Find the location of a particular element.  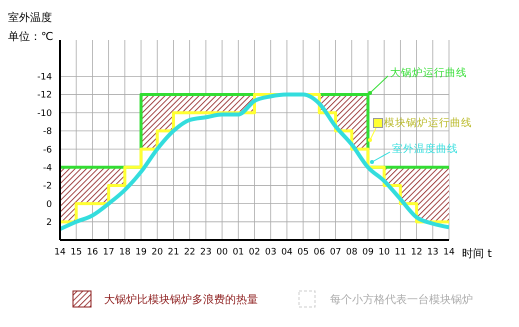

y-tick-label: 2 is located at coordinates (49, 223).